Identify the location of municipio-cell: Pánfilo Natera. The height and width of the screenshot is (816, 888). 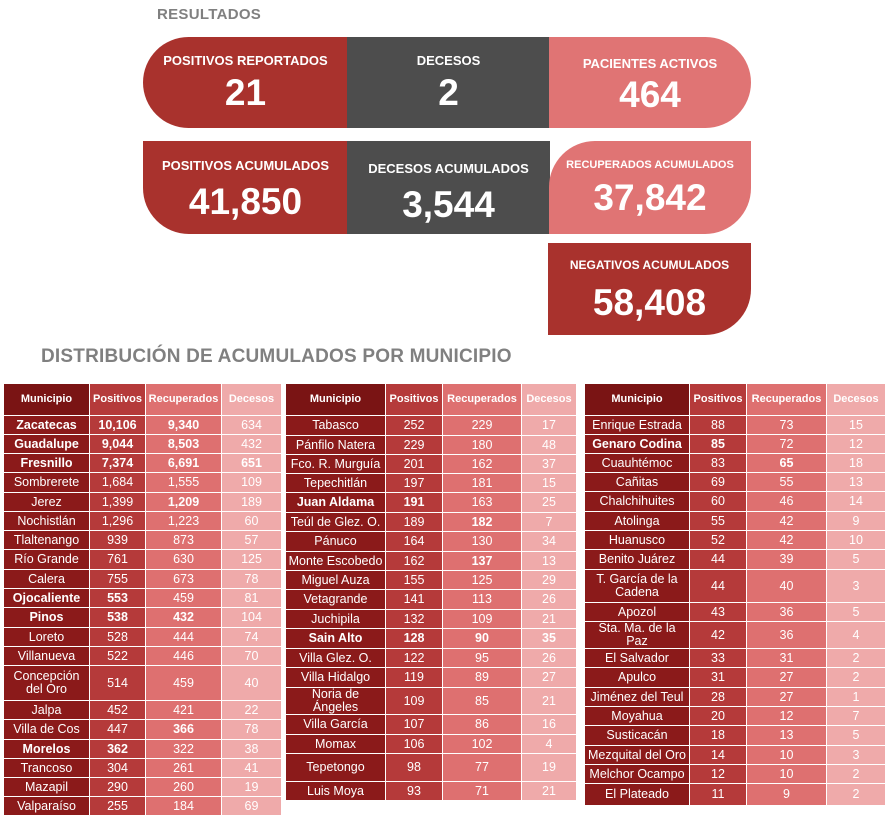
(335, 445).